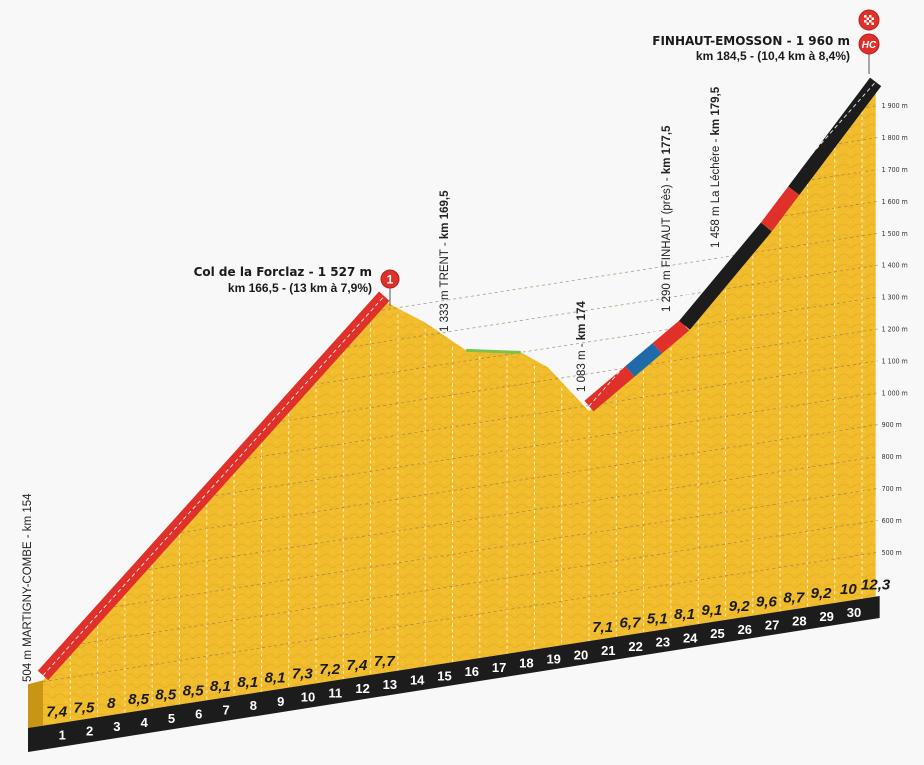 The height and width of the screenshot is (765, 924). Describe the element at coordinates (716, 167) in the screenshot. I see `lechere-label: 1 458 m La Léchère - km 179,5` at that location.